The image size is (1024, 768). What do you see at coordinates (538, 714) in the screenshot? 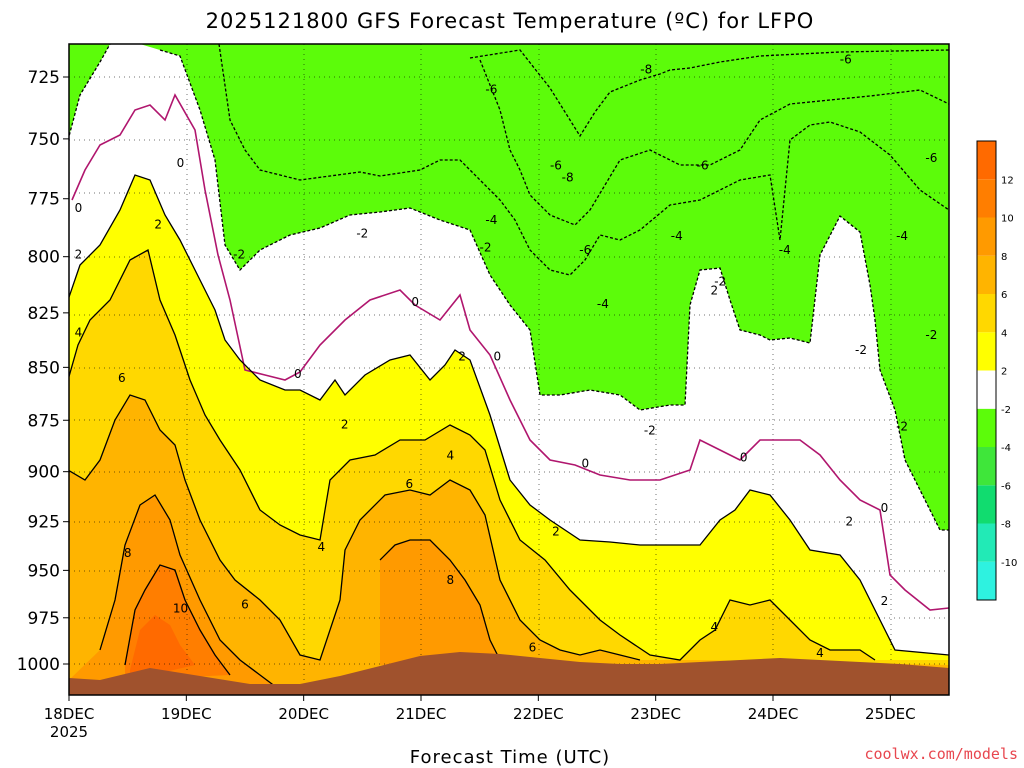
I see `x-tick-label: 22DEC` at bounding box center [538, 714].